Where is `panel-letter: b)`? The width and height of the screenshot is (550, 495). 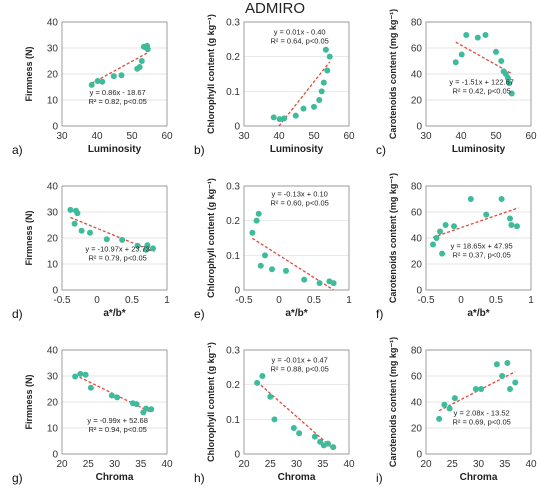
panel-letter: b) is located at coordinates (199, 150).